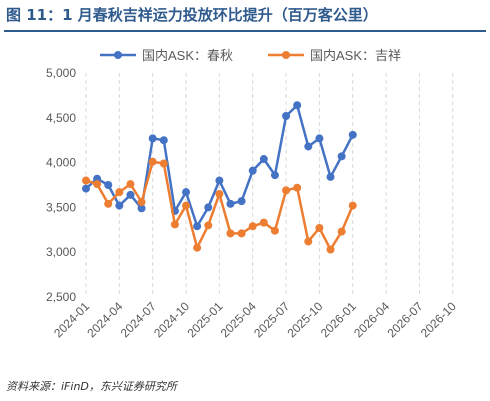 The width and height of the screenshot is (490, 401). What do you see at coordinates (138, 319) in the screenshot?
I see `x-tick-label: 2024-07` at bounding box center [138, 319].